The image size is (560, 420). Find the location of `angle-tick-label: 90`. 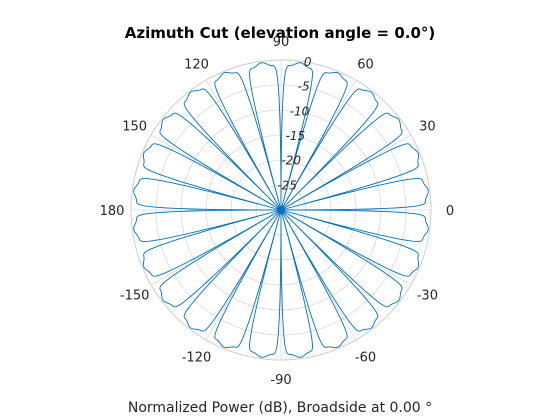

angle-tick-label: 90 is located at coordinates (281, 42).